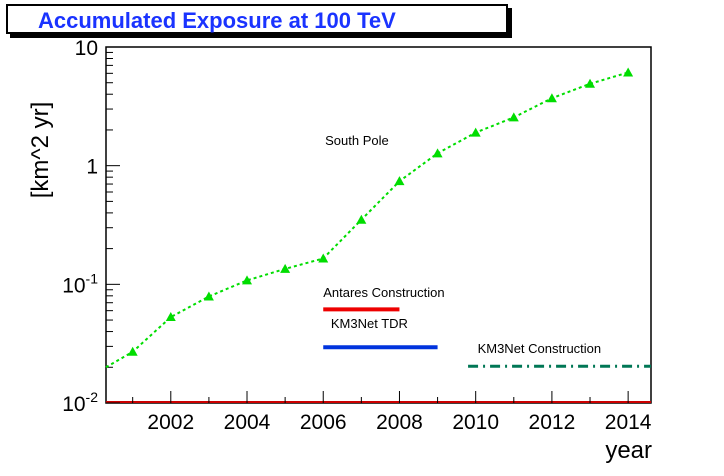  Describe the element at coordinates (540, 348) in the screenshot. I see `annotation-km3net-construction: KM3Net Construction` at that location.